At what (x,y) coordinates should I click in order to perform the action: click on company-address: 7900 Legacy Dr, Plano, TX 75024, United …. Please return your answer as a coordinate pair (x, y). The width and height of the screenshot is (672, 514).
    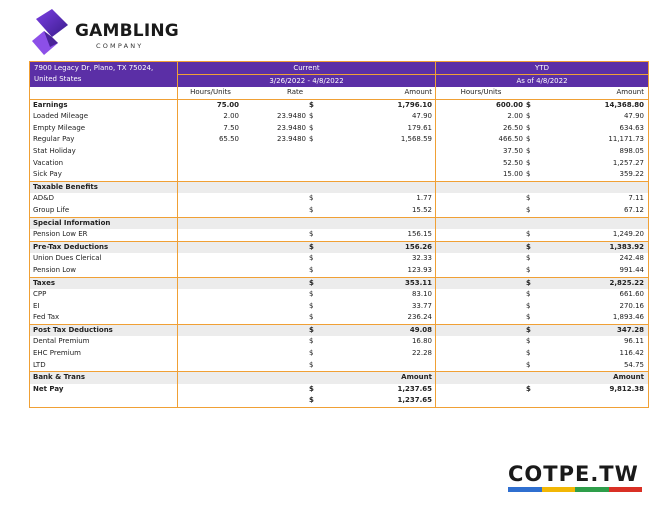
    Looking at the image, I should click on (104, 74).